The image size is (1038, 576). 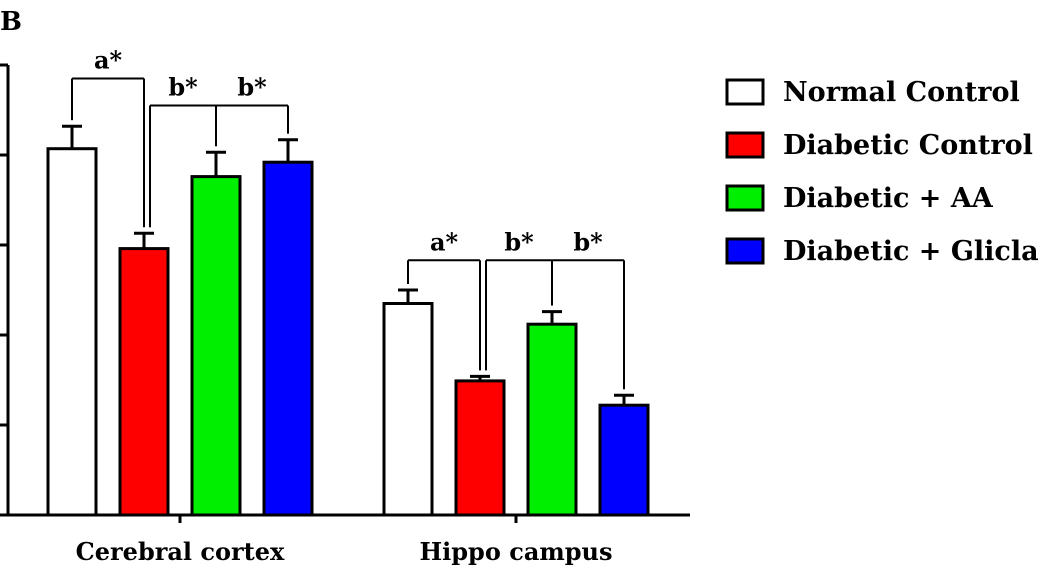 What do you see at coordinates (908, 145) in the screenshot?
I see `legend-label-1: Diabetic Control` at bounding box center [908, 145].